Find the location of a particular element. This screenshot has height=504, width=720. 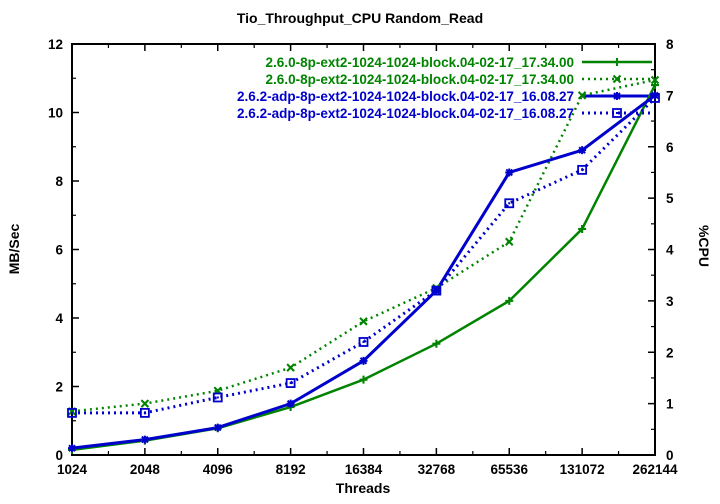

x-tick-label: 2048 is located at coordinates (145, 469).